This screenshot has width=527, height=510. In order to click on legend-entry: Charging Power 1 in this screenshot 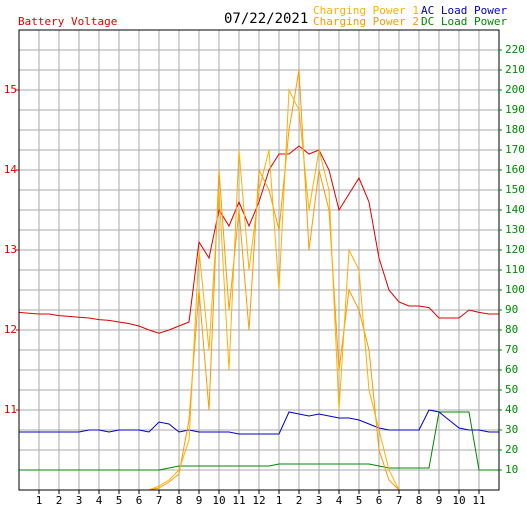, I will do `click(366, 10)`.